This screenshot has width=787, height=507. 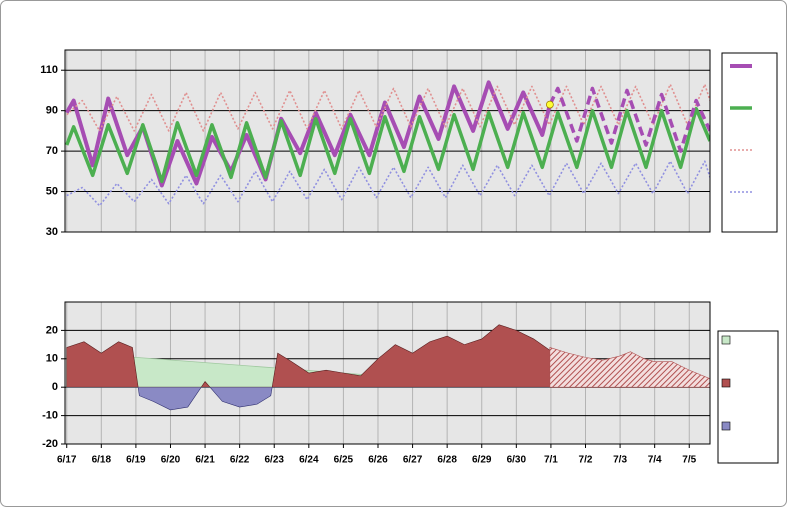 What do you see at coordinates (52, 359) in the screenshot?
I see `y-tick-label: 10` at bounding box center [52, 359].